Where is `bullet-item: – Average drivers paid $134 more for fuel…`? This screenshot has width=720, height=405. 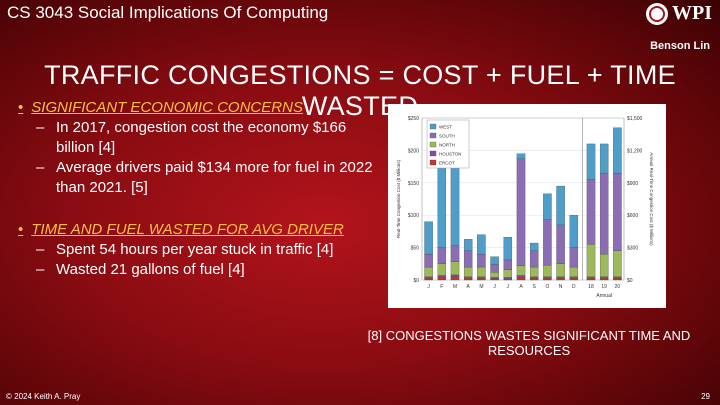 bullet-item: – Average drivers paid $134 more for fuel… is located at coordinates (204, 177).